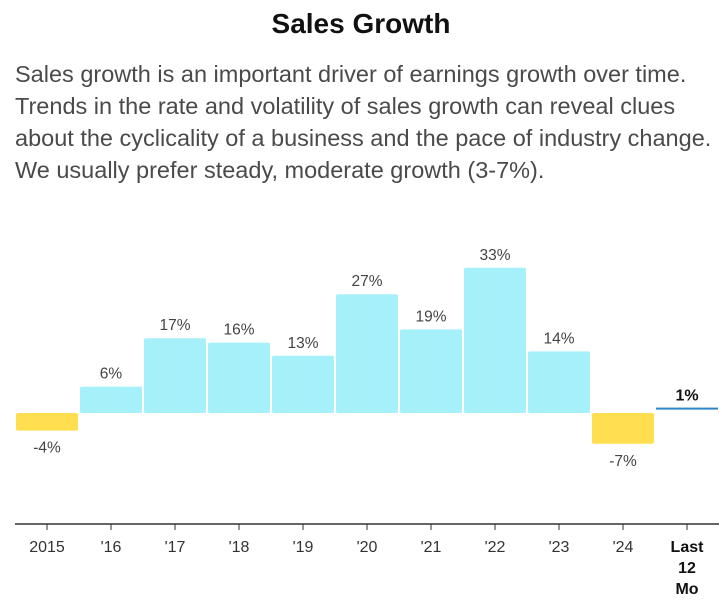 This screenshot has width=722, height=612. I want to click on data-label: 17%, so click(174, 325).